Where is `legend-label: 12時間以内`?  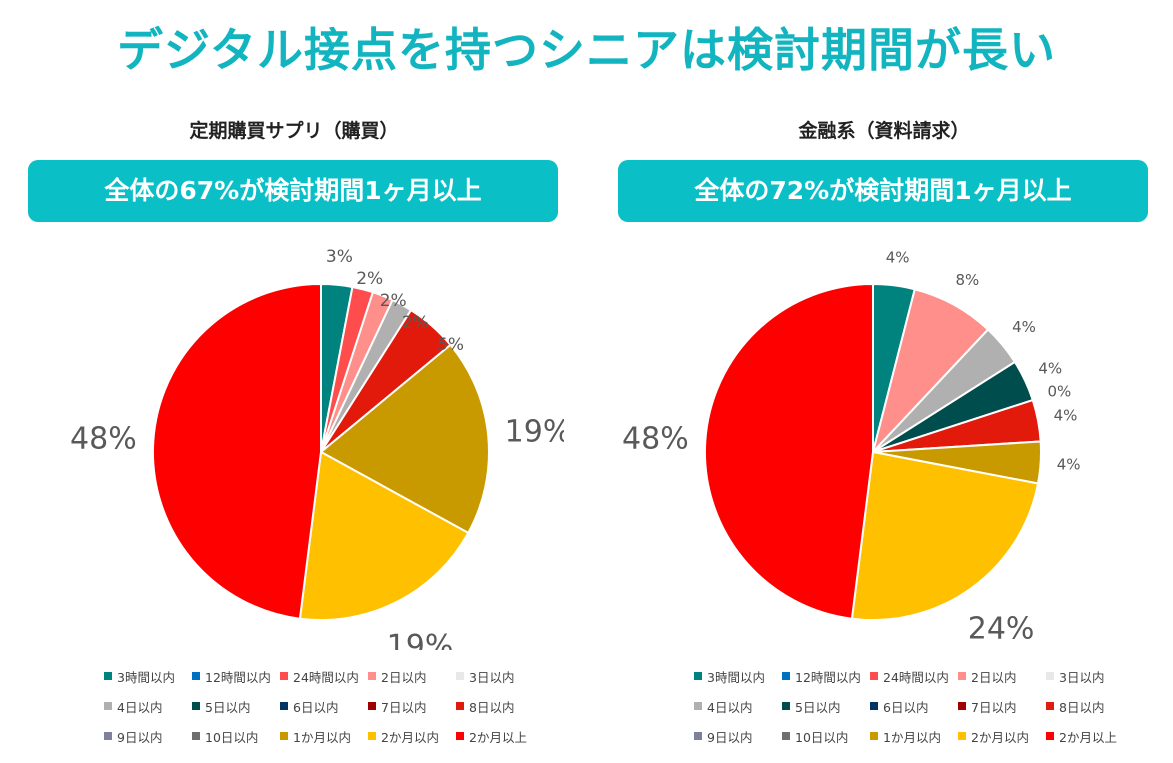 legend-label: 12時間以内 is located at coordinates (238, 677).